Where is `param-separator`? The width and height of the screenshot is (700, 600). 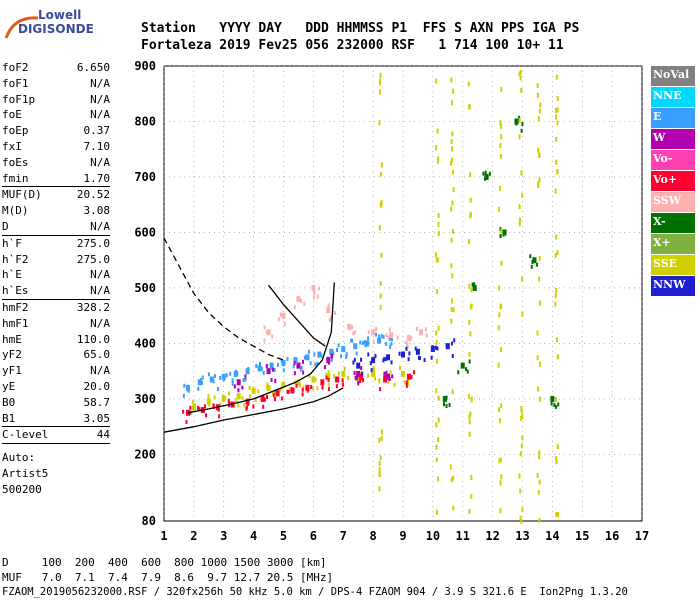
param-separator is located at coordinates (56, 299).